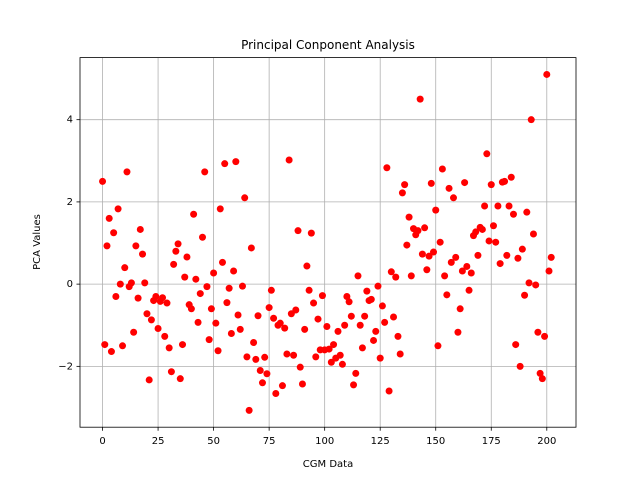 The height and width of the screenshot is (480, 640). What do you see at coordinates (324, 441) in the screenshot?
I see `x-tick-label: 100` at bounding box center [324, 441].